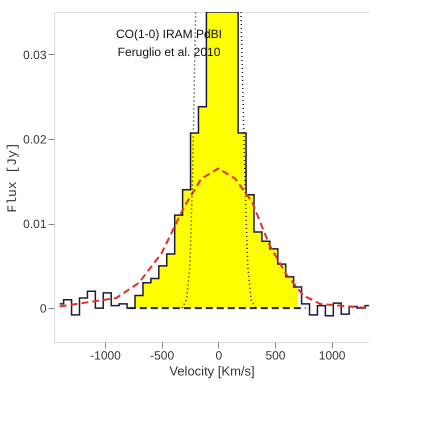 The height and width of the screenshot is (424, 433). What do you see at coordinates (106, 355) in the screenshot?
I see `x-tick-label: -1000` at bounding box center [106, 355].